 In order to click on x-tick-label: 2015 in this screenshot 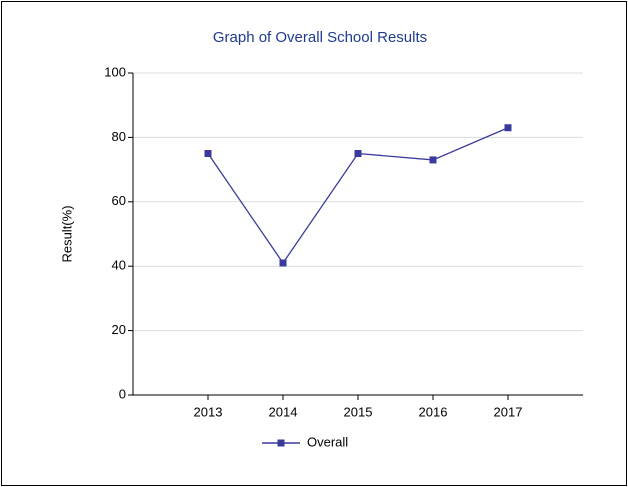, I will do `click(358, 411)`.